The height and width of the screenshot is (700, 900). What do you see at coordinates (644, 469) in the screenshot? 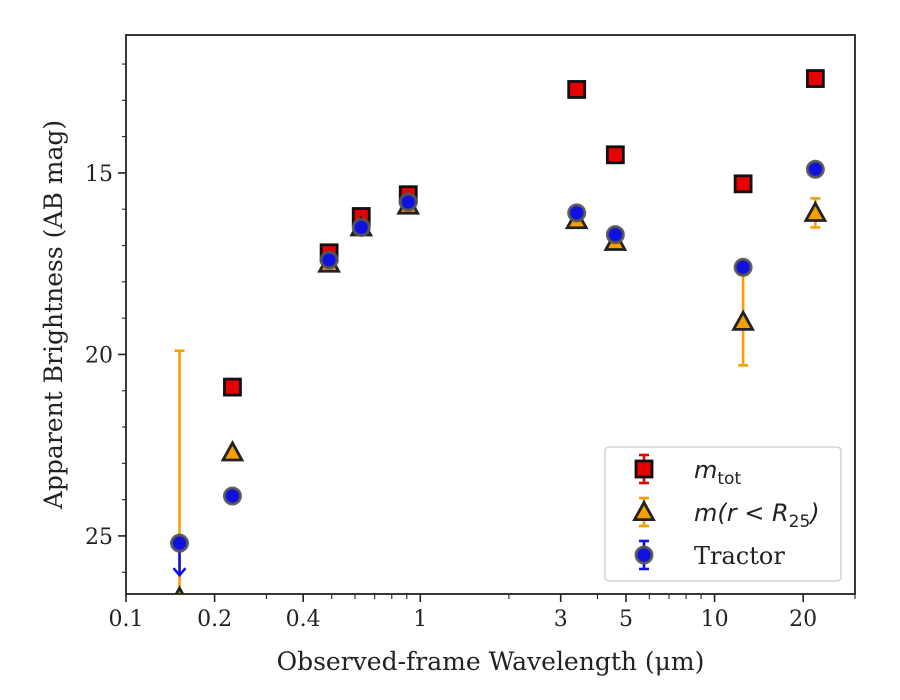
I see `legend-square-marker` at bounding box center [644, 469].